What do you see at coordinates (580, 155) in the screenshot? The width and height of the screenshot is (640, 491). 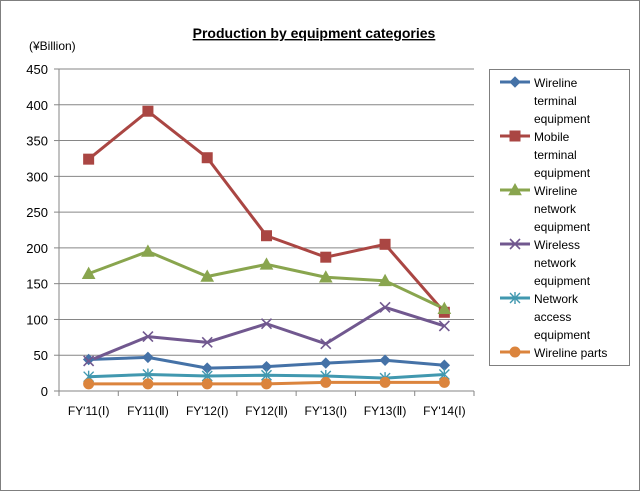 I see `legend-label: Mobile terminal equipment` at bounding box center [580, 155].